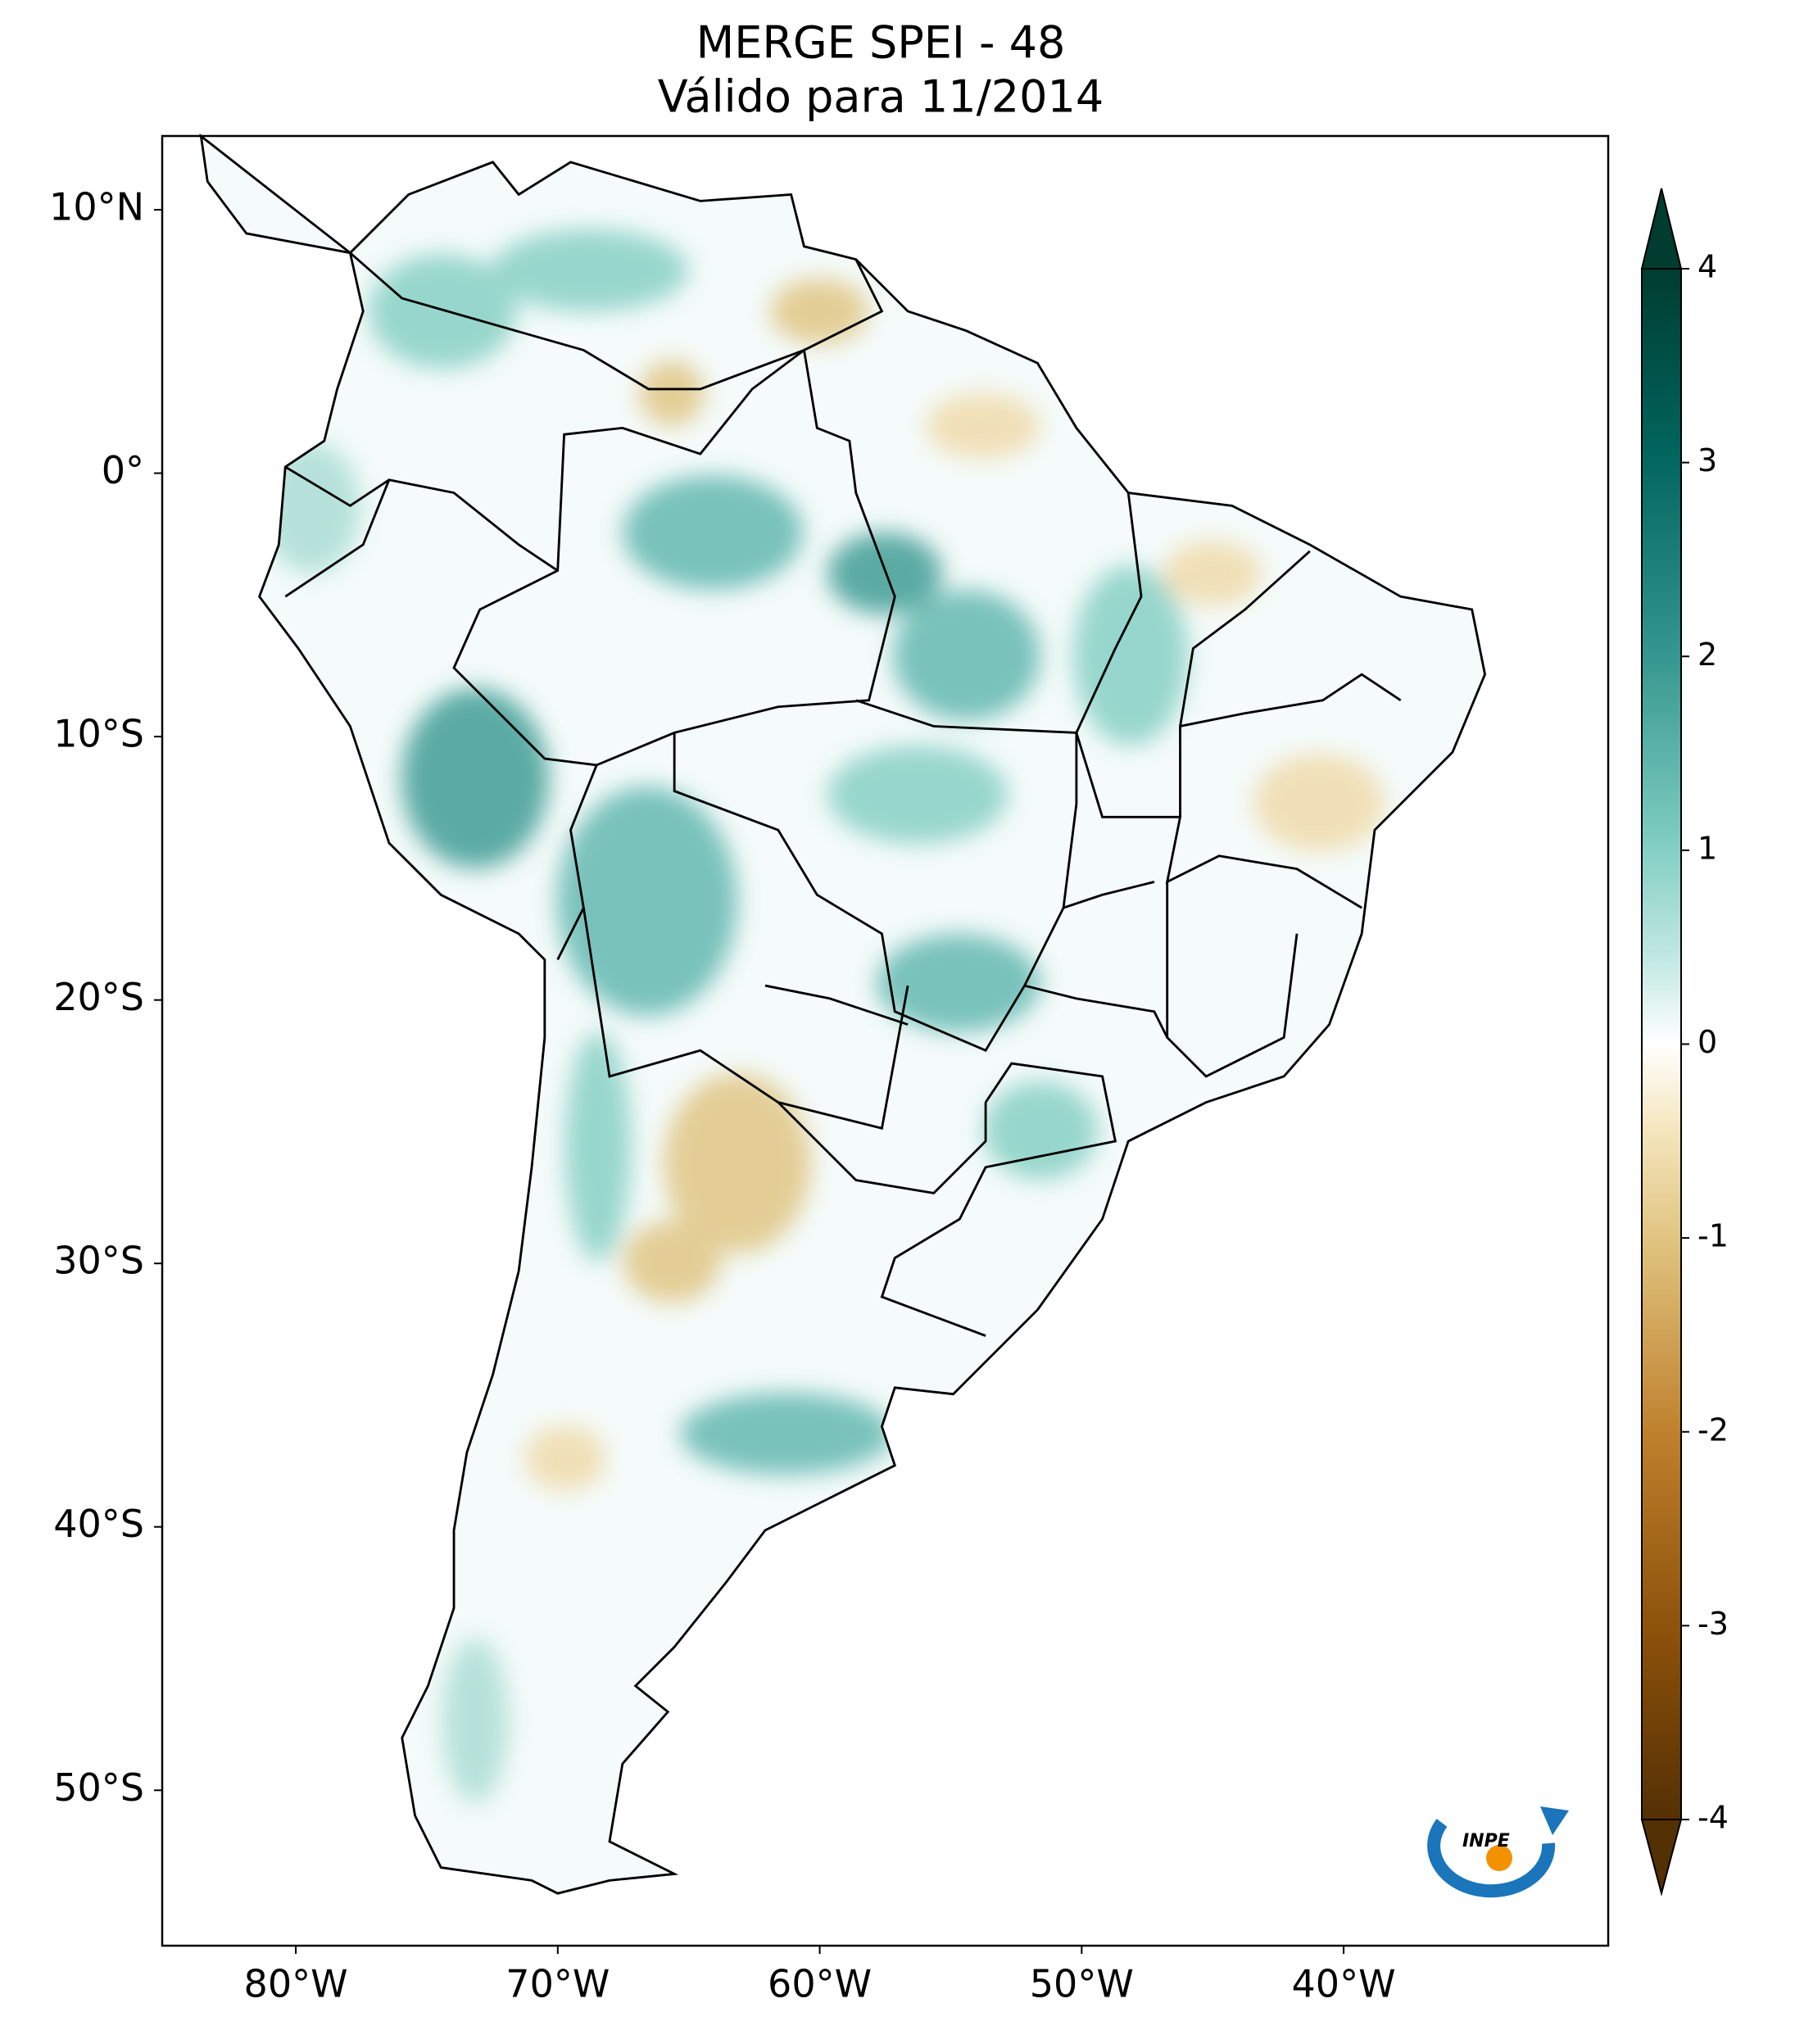  Describe the element at coordinates (98, 734) in the screenshot. I see `y-tick-label: 10°S` at that location.